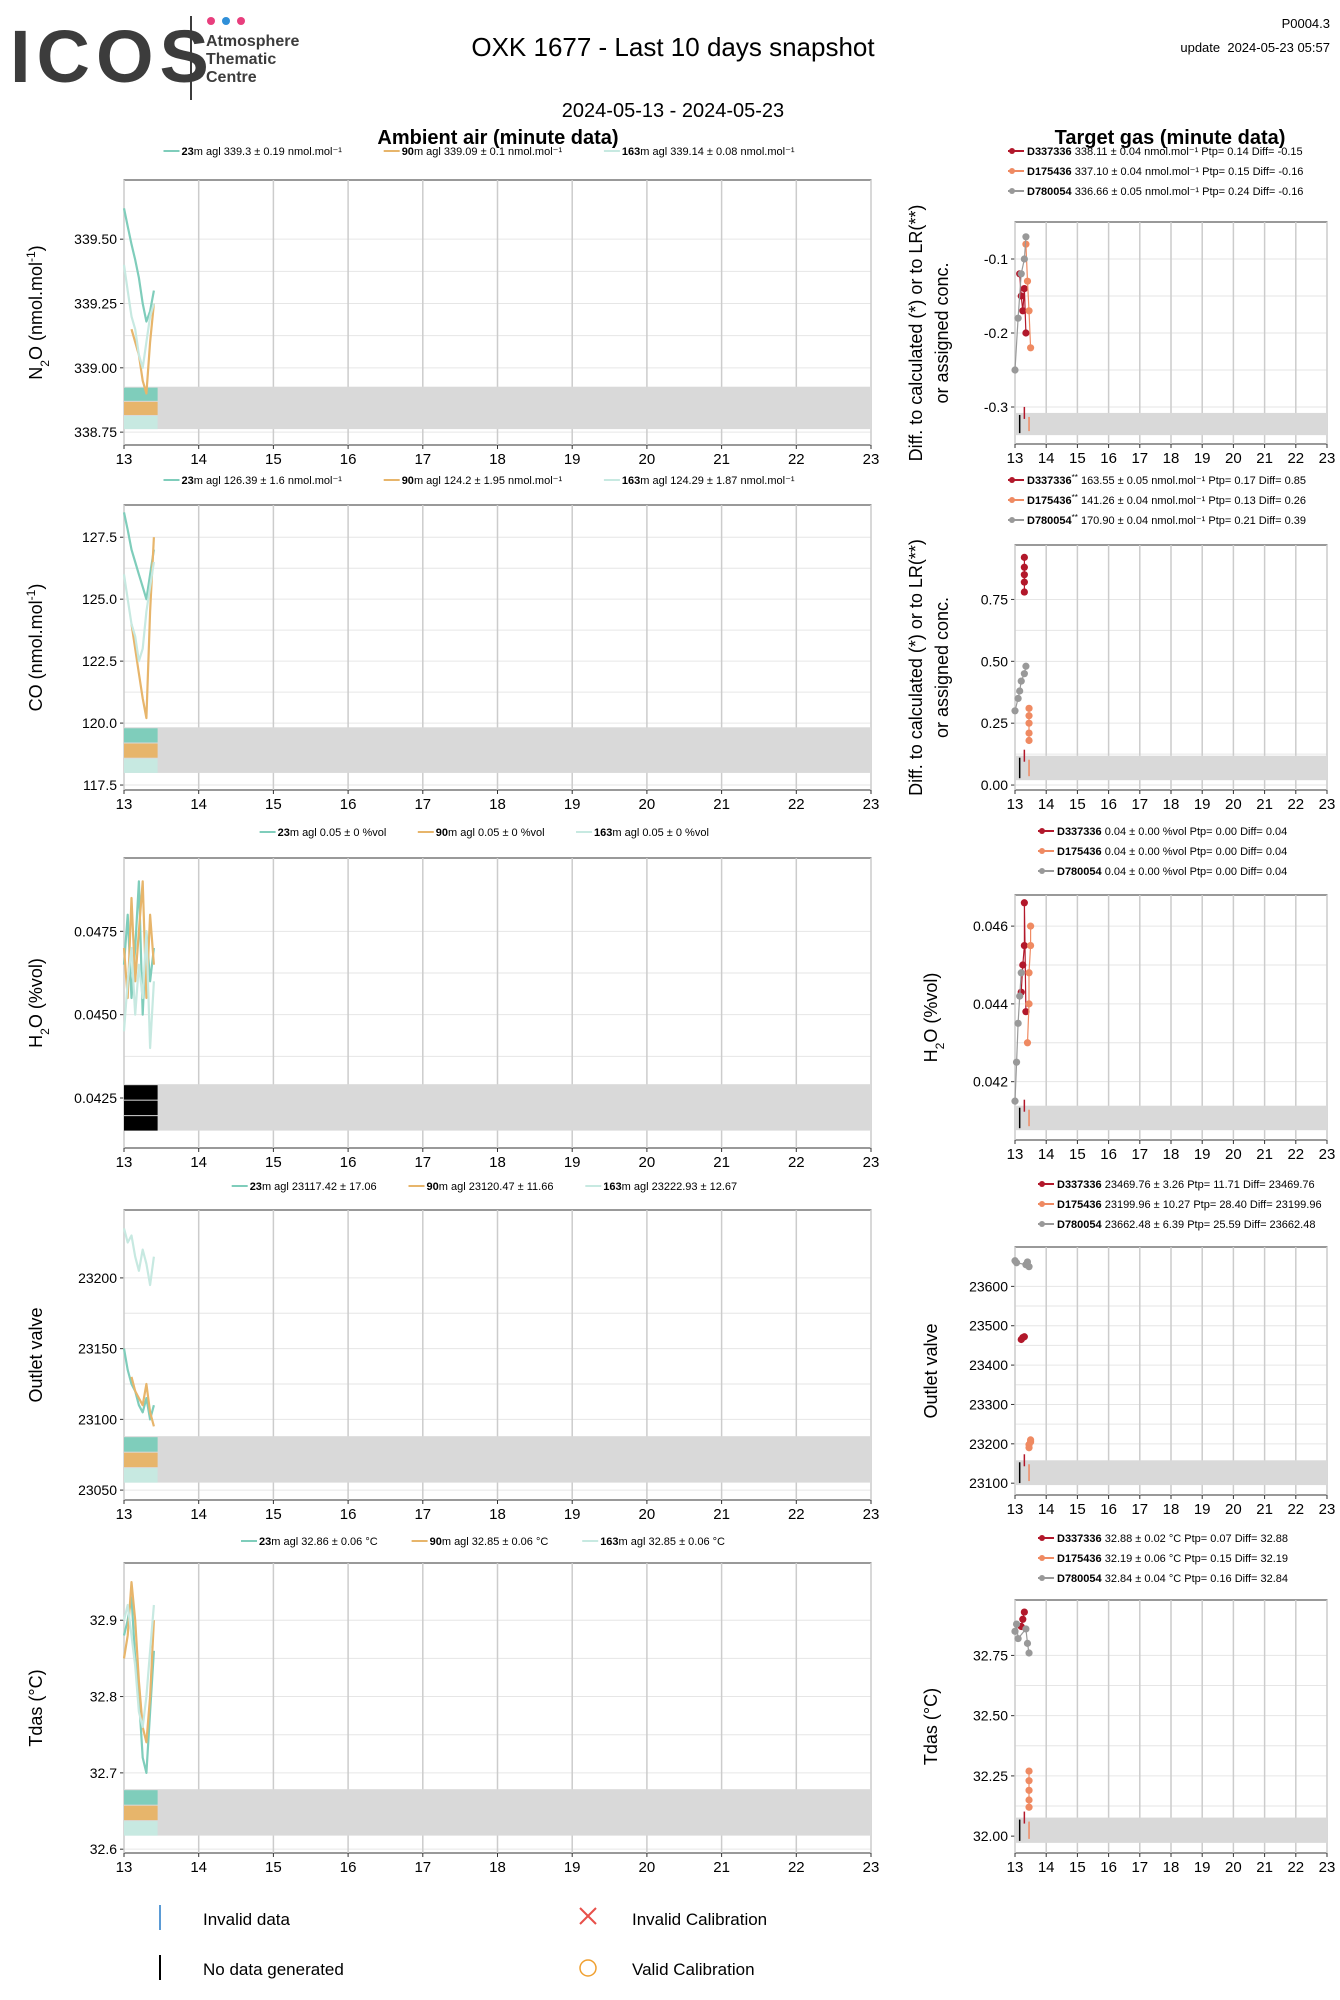 The image size is (1340, 2000). I want to click on y-tick-label: 117.5, so click(100, 785).